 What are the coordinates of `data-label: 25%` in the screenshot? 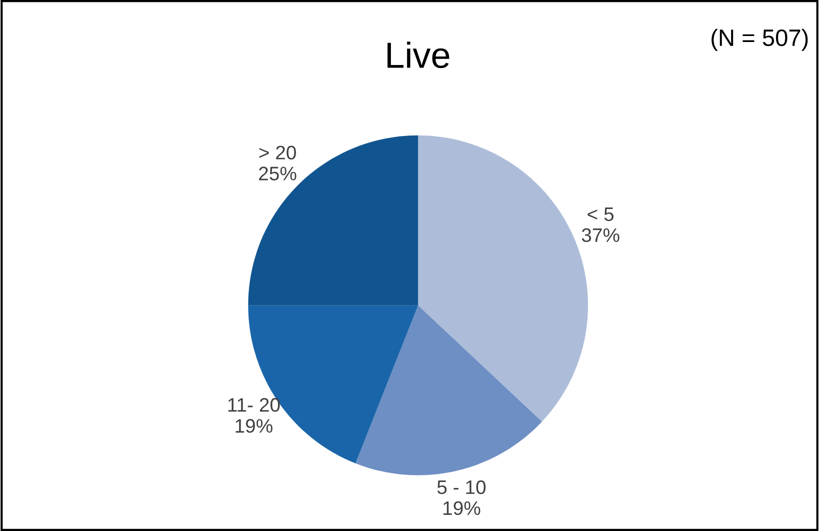 It's located at (277, 173).